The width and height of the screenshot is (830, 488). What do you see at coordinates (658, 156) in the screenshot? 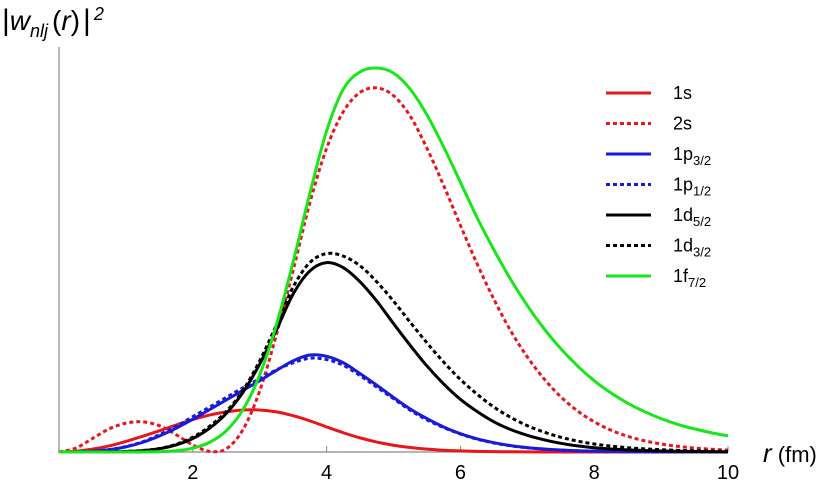
I see `legend-item: 1p3/2` at bounding box center [658, 156].